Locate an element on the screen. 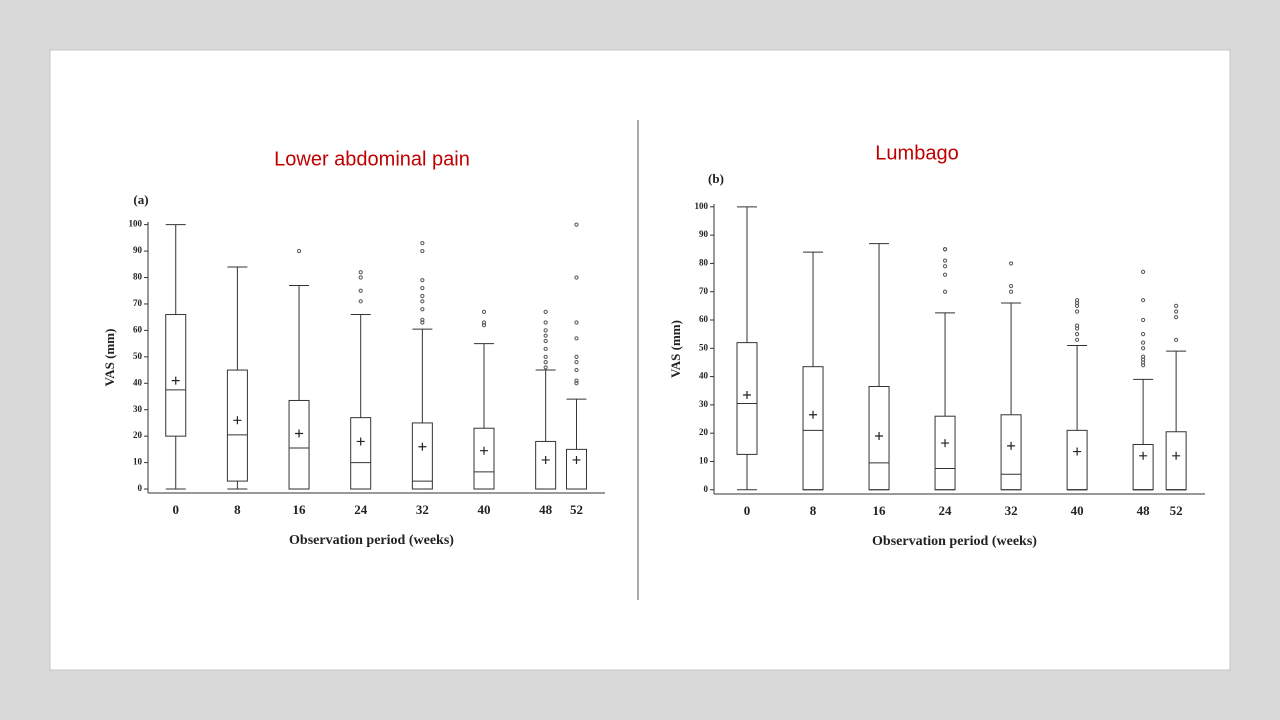 The image size is (1280, 720). y-tick-label: 0 is located at coordinates (140, 488).